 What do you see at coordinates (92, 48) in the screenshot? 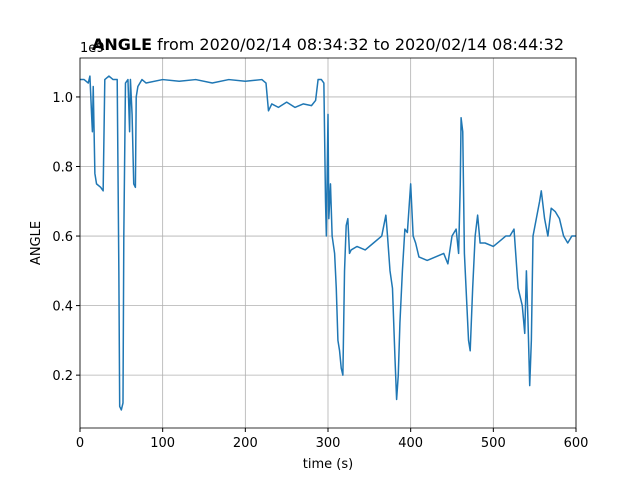
I see `y-offset-label: 1e9` at bounding box center [92, 48].